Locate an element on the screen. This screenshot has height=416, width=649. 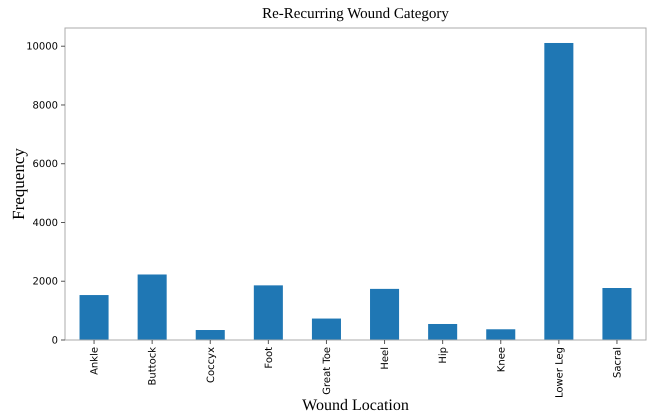
x-tick-label: Sacral is located at coordinates (618, 362).